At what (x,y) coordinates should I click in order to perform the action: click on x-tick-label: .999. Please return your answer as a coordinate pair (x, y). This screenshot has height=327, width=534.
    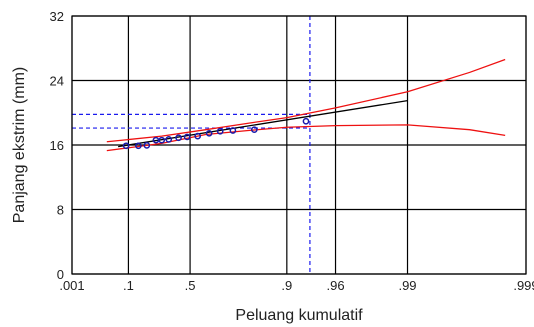
    Looking at the image, I should click on (523, 285).